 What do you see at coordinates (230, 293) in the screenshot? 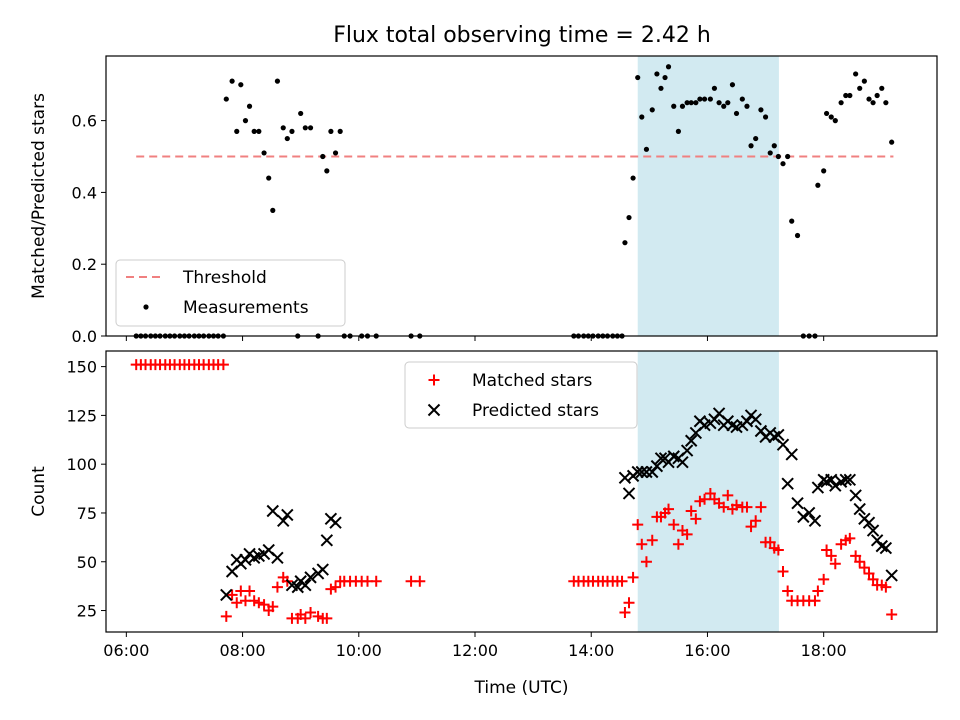
I see `legend: Threshold Measurements` at bounding box center [230, 293].